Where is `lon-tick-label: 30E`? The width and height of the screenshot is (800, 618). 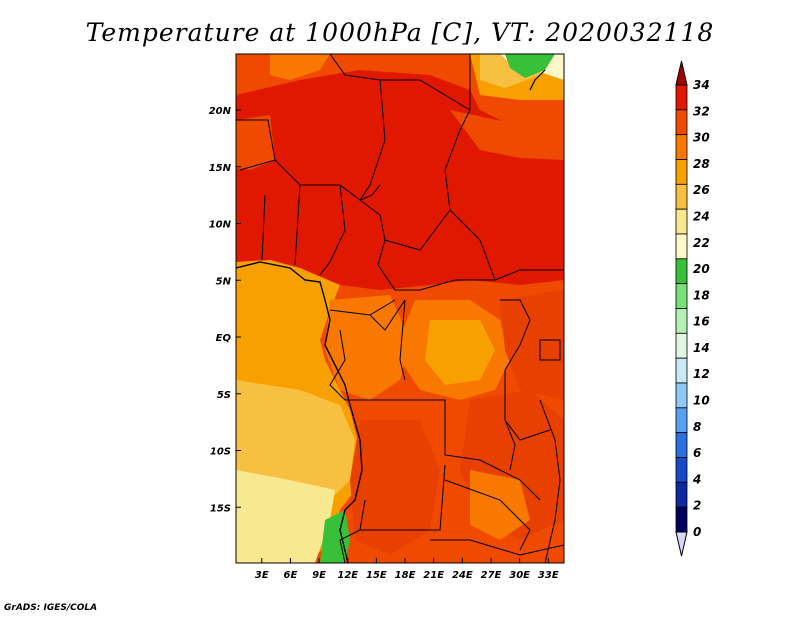
lon-tick-label: 30E is located at coordinates (519, 575).